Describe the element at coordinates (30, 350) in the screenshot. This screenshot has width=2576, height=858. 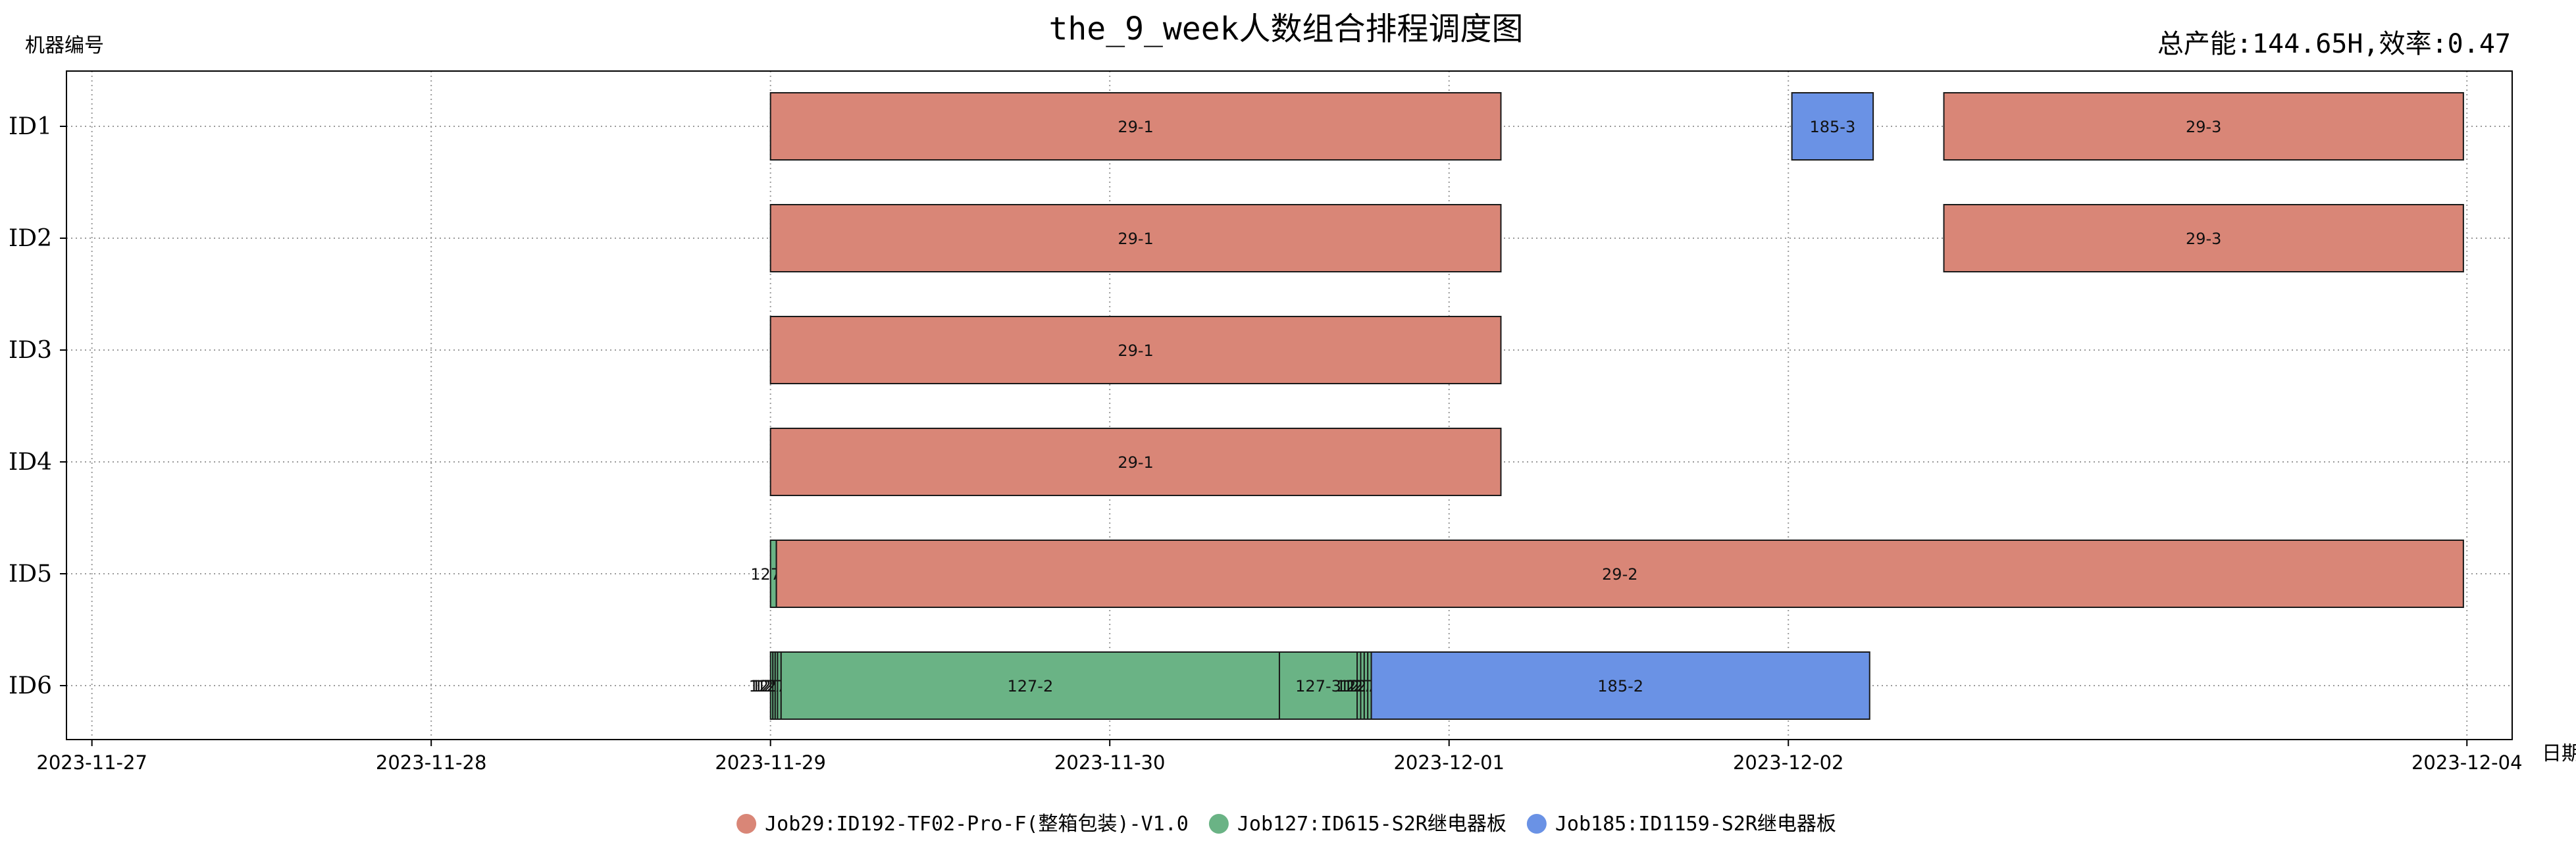
I see `y-tick-label: ID3` at that location.